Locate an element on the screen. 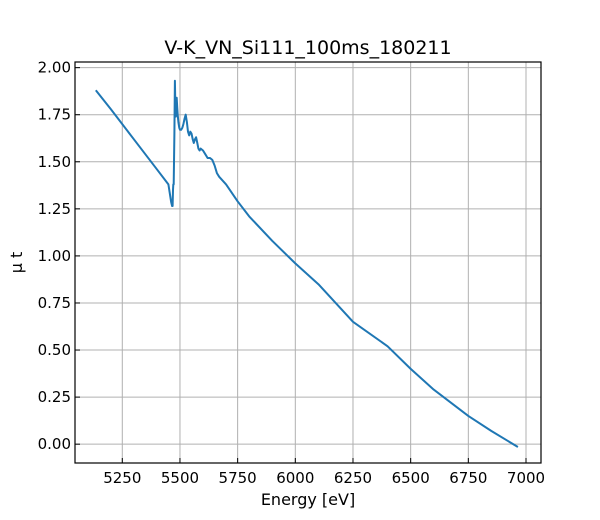 The image size is (600, 520). y-tick-label: 1.50 is located at coordinates (54, 162).